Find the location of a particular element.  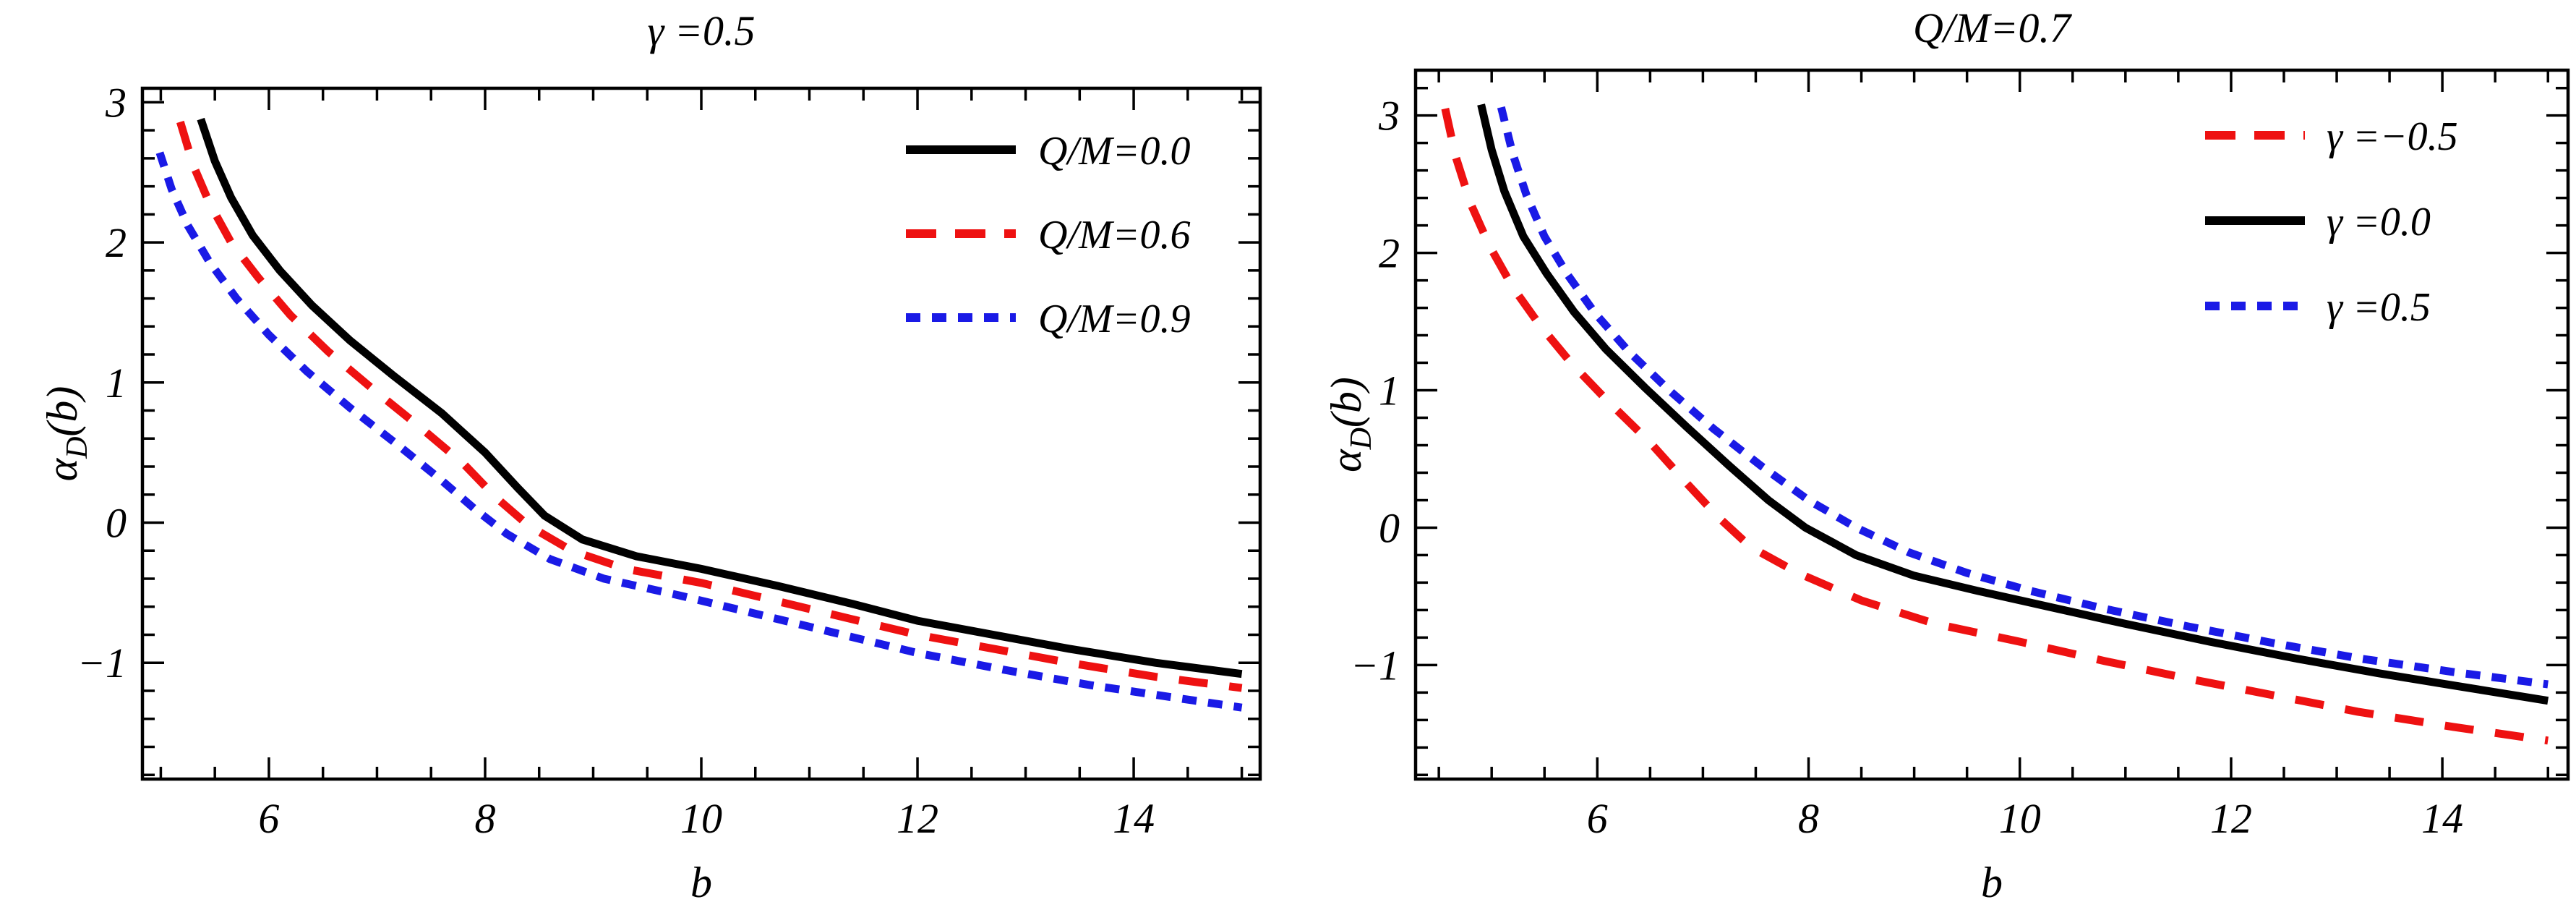

legend-label-gamma-0.0: γ =0.0 is located at coordinates (2379, 222).